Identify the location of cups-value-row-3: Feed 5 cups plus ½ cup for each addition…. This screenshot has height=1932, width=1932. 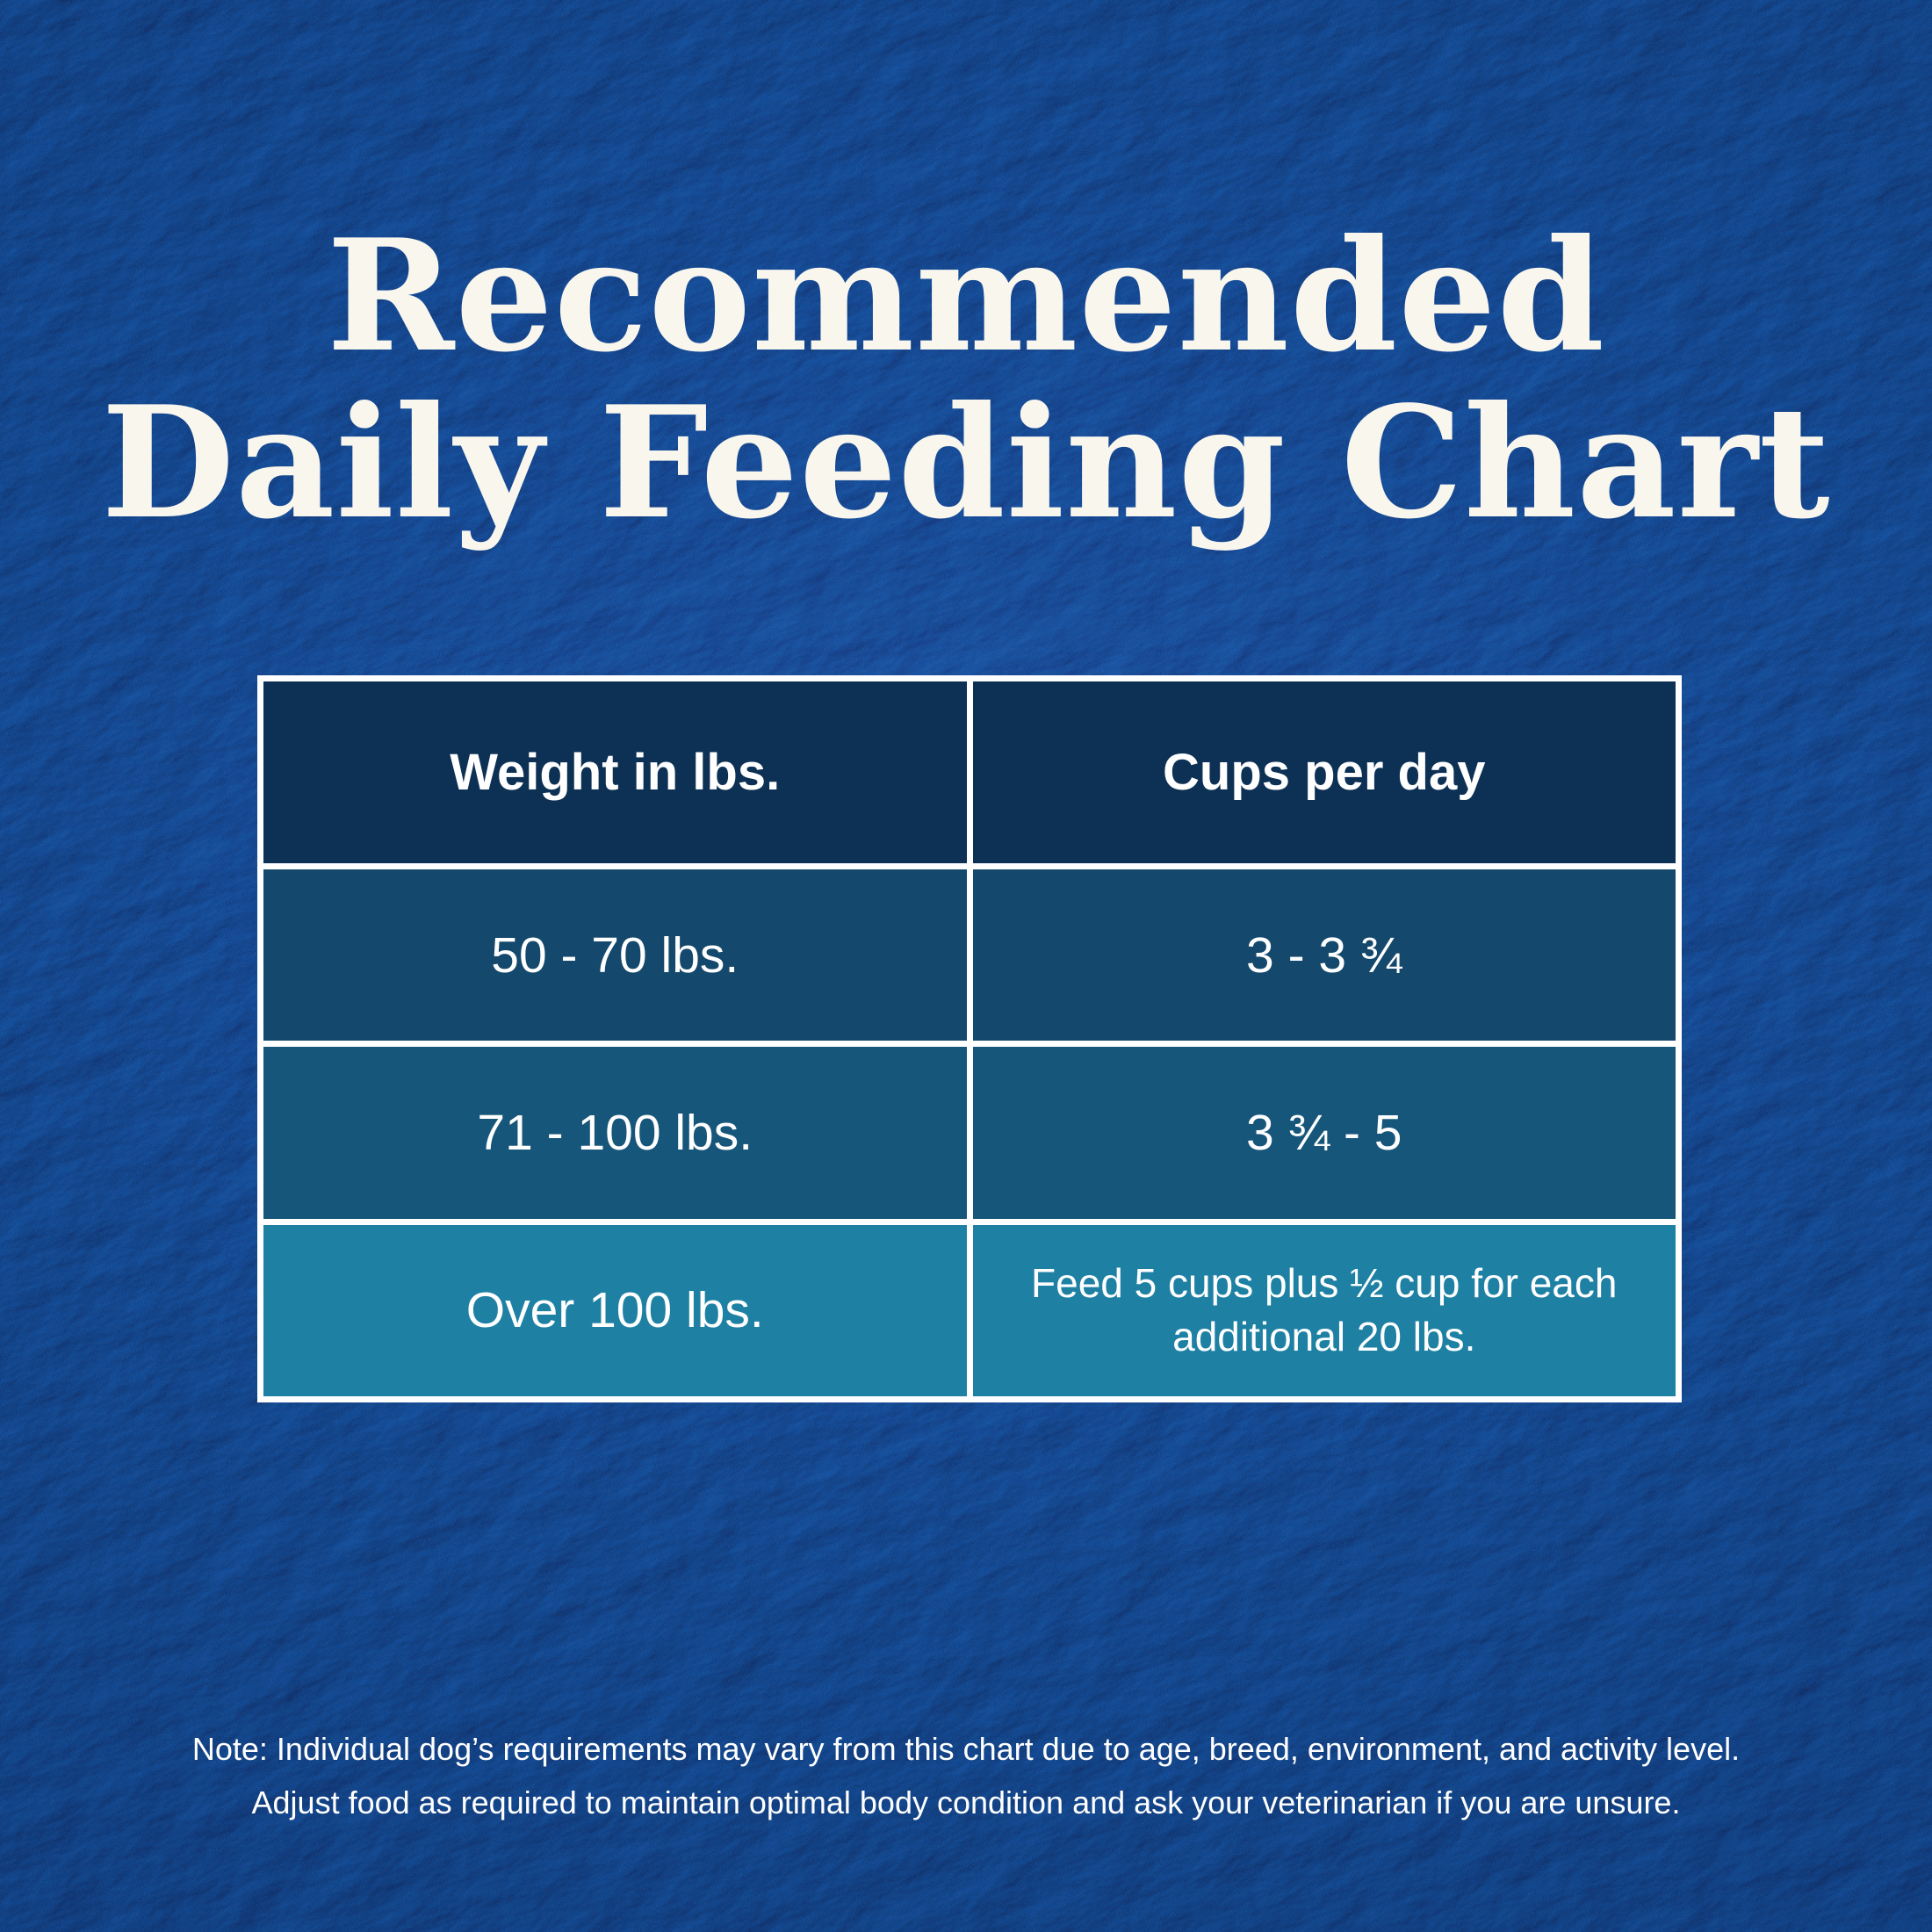
(1324, 1310).